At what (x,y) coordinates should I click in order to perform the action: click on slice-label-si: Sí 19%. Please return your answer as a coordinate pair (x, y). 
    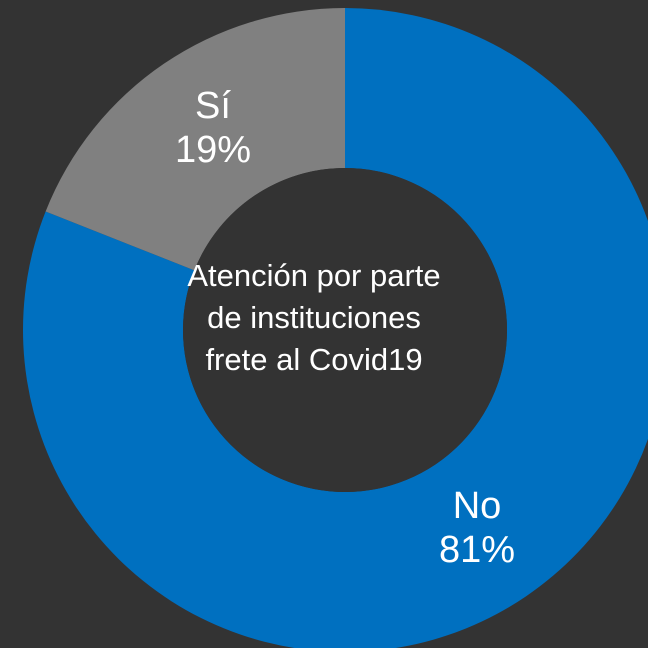
    Looking at the image, I should click on (213, 128).